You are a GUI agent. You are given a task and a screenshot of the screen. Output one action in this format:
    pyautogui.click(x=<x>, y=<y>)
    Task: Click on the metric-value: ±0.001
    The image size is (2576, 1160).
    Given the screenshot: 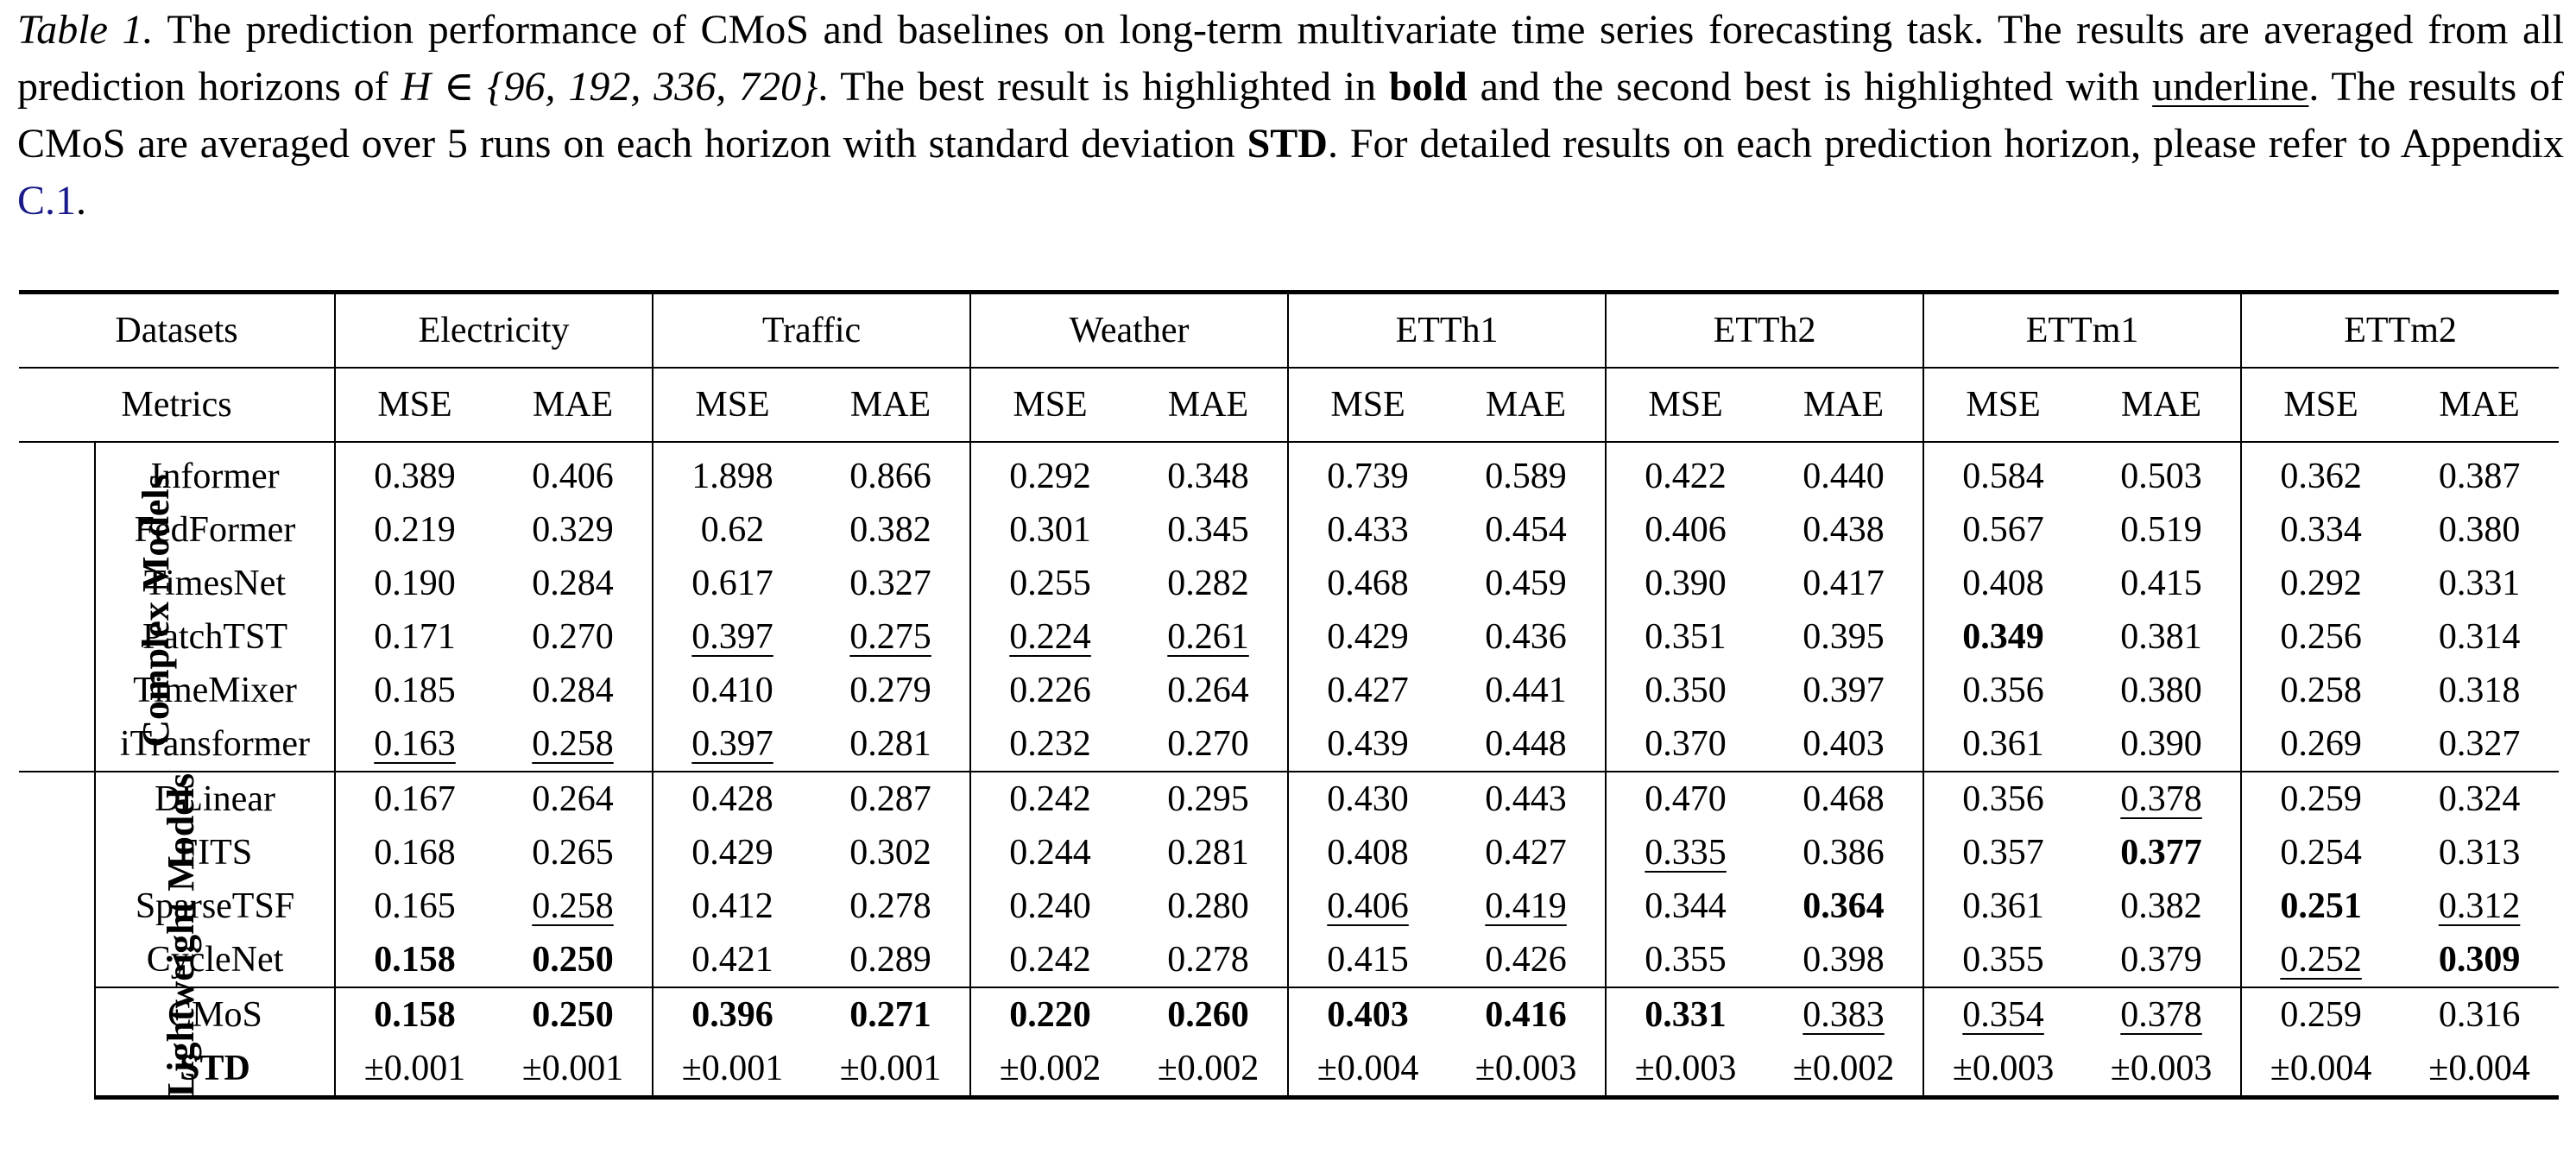 What is the action you would take?
    pyautogui.click(x=732, y=1071)
    